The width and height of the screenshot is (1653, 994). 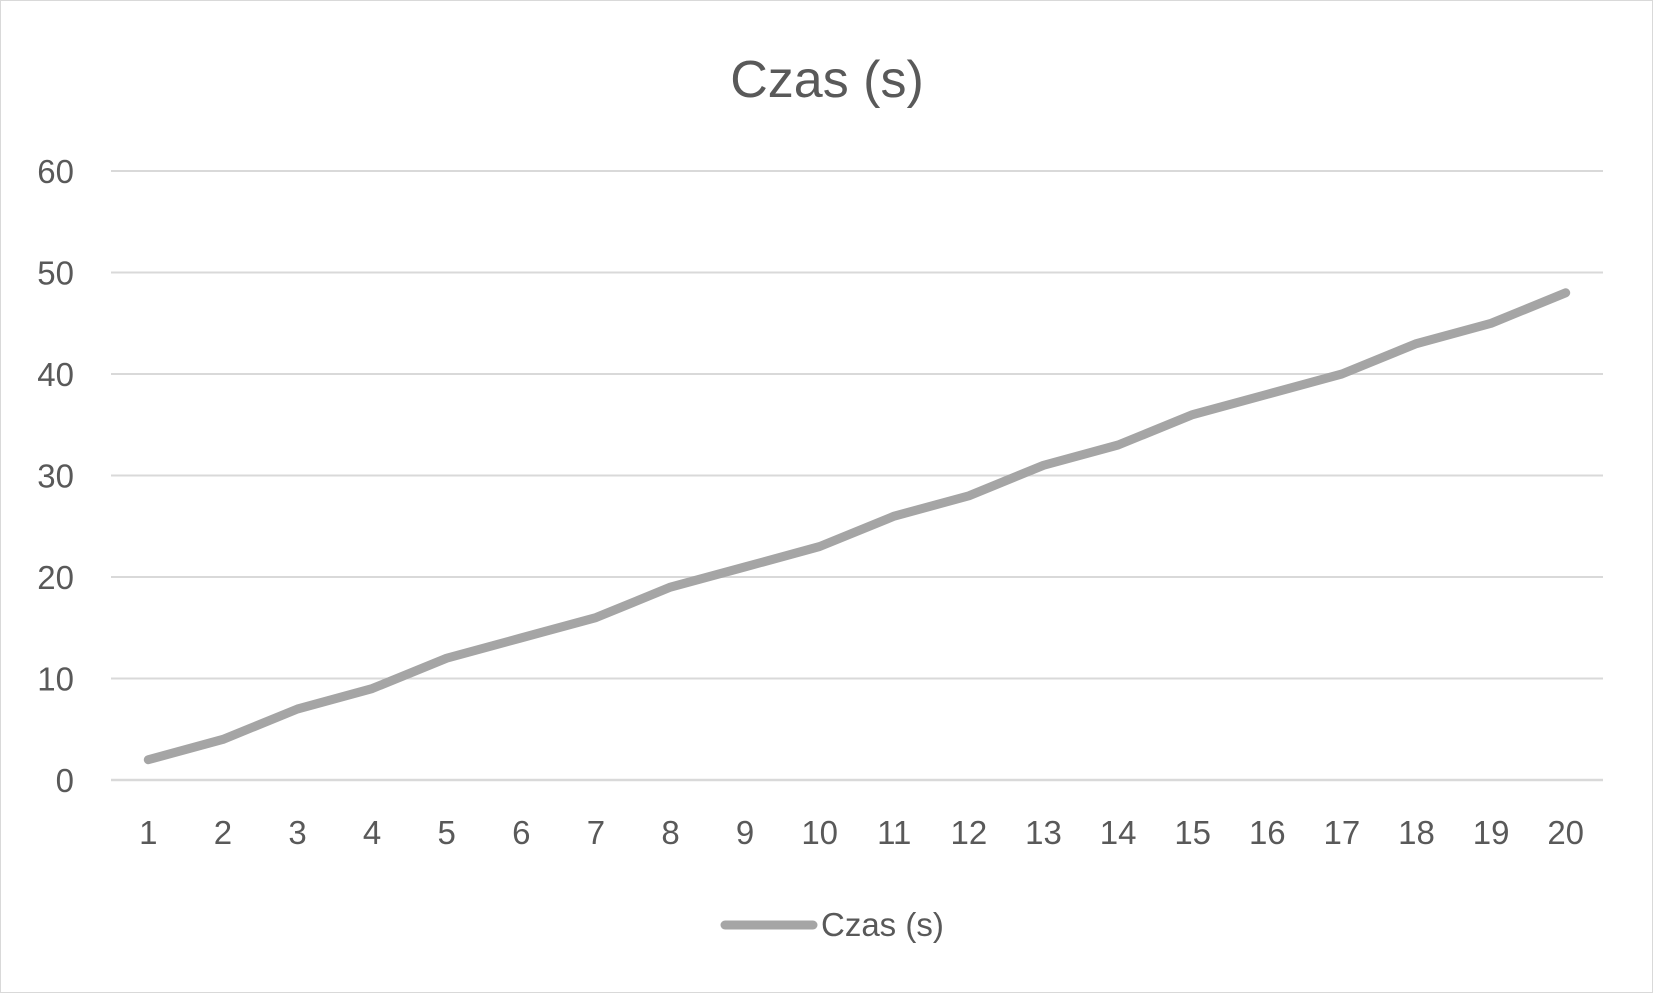 What do you see at coordinates (1043, 832) in the screenshot?
I see `x-tick-label: 13` at bounding box center [1043, 832].